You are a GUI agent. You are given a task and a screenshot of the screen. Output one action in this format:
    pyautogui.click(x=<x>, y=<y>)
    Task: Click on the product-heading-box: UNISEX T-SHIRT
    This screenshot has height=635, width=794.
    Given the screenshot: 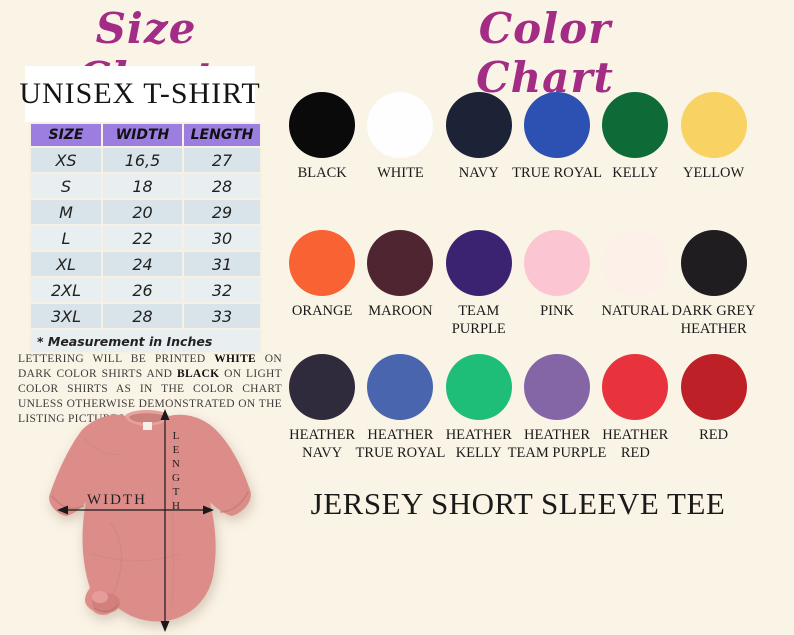 What is the action you would take?
    pyautogui.click(x=139, y=94)
    